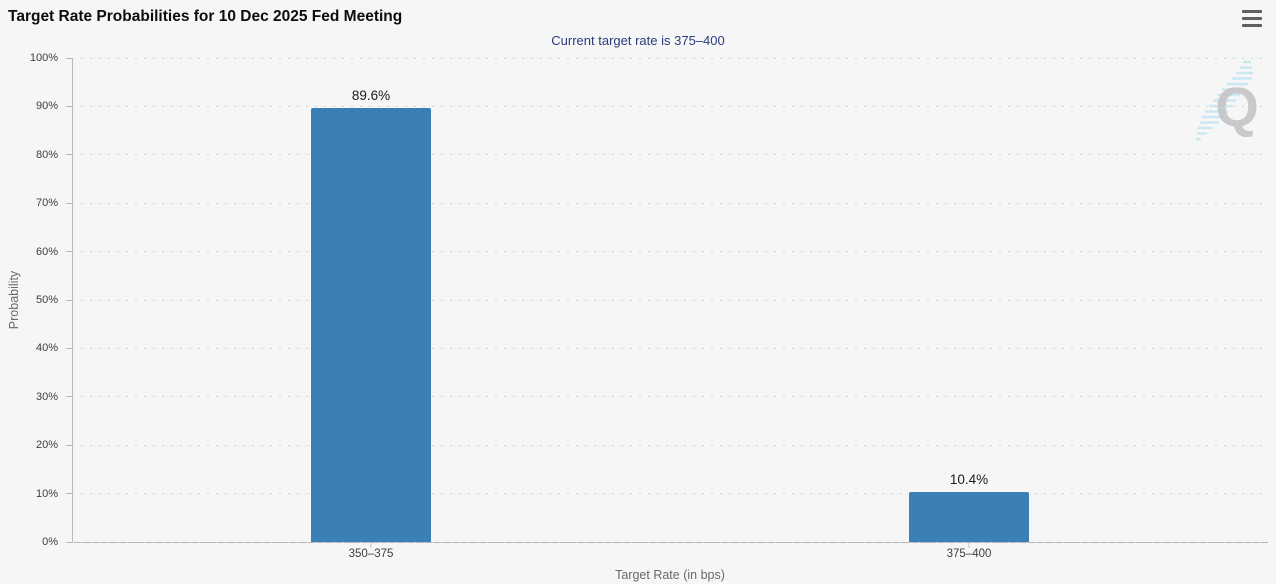  Describe the element at coordinates (46, 396) in the screenshot. I see `y-tick-label: 30%` at that location.